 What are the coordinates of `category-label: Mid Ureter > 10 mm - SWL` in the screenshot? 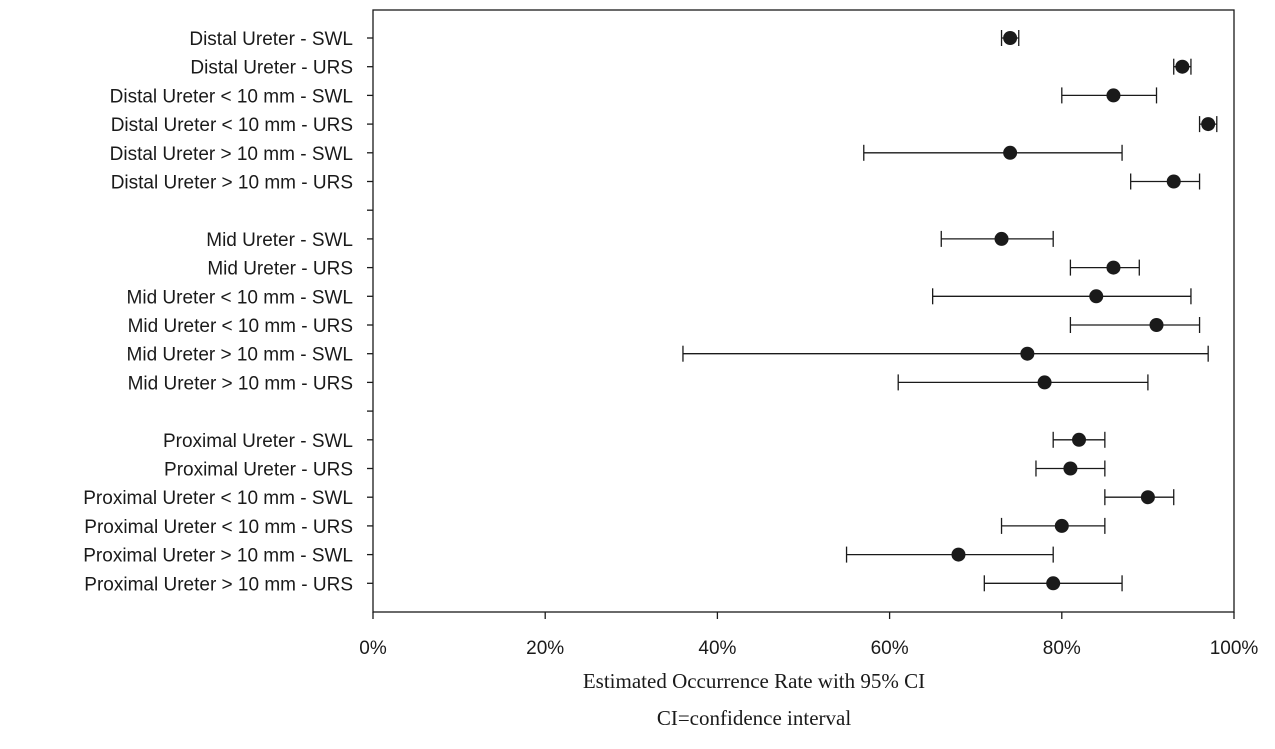 It's located at (240, 355).